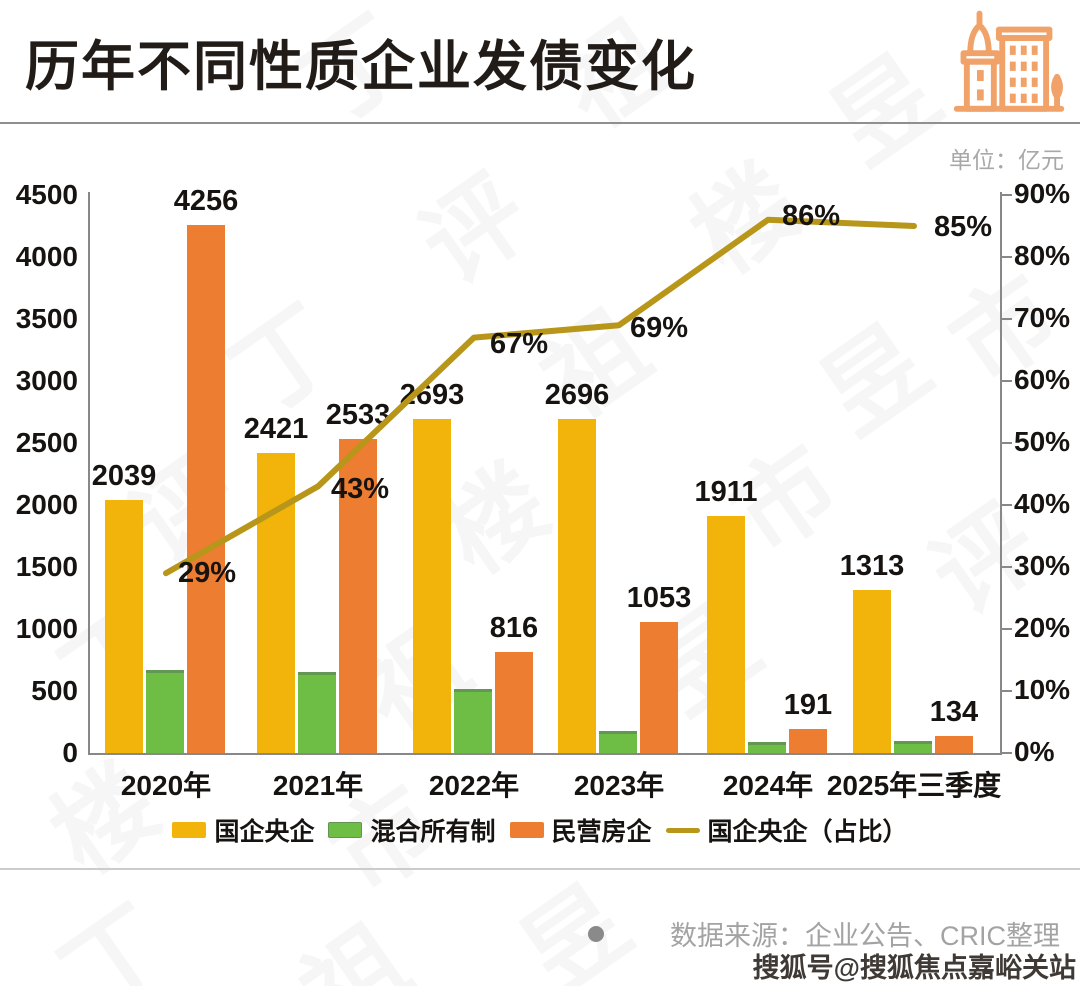 The width and height of the screenshot is (1080, 986). What do you see at coordinates (54, 690) in the screenshot?
I see `y-axis-left-tick-label: 500` at bounding box center [54, 690].